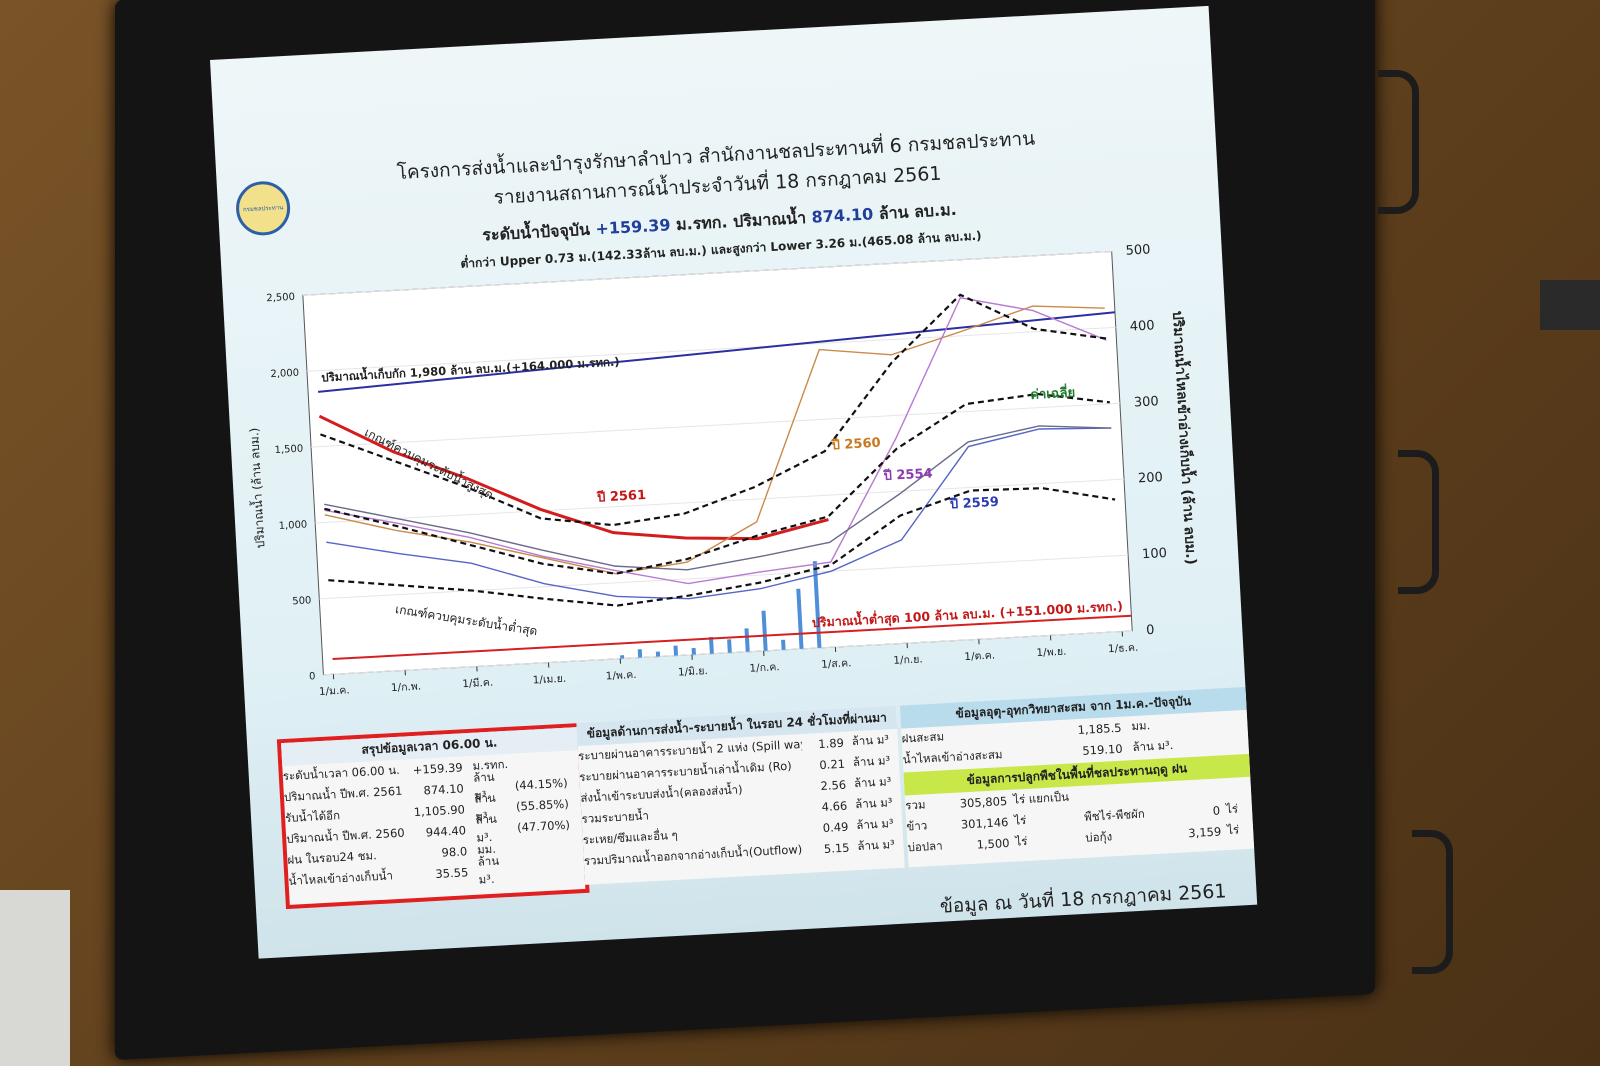 Image resolution: width=1600 pixels, height=1066 pixels. I want to click on level-value: +159.39, so click(632, 227).